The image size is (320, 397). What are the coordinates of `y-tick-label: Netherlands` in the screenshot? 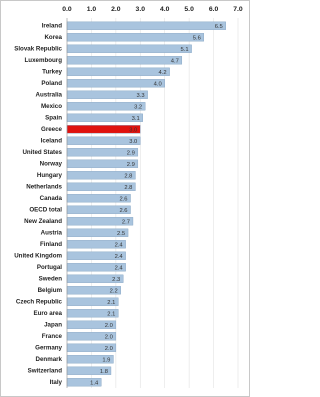 It's located at (44, 186).